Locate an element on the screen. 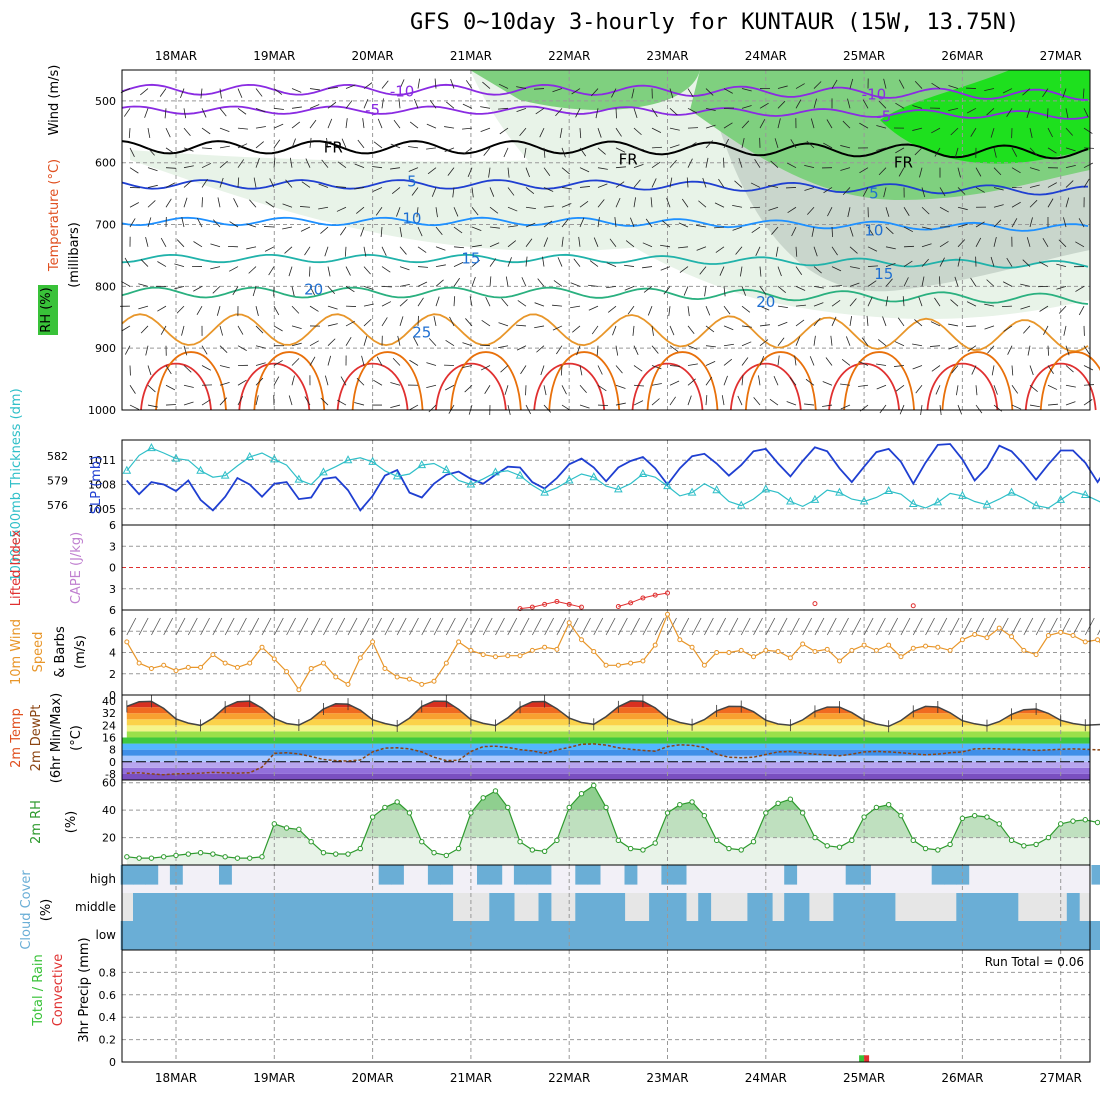  contour-minus10 is located at coordinates (605, 92).